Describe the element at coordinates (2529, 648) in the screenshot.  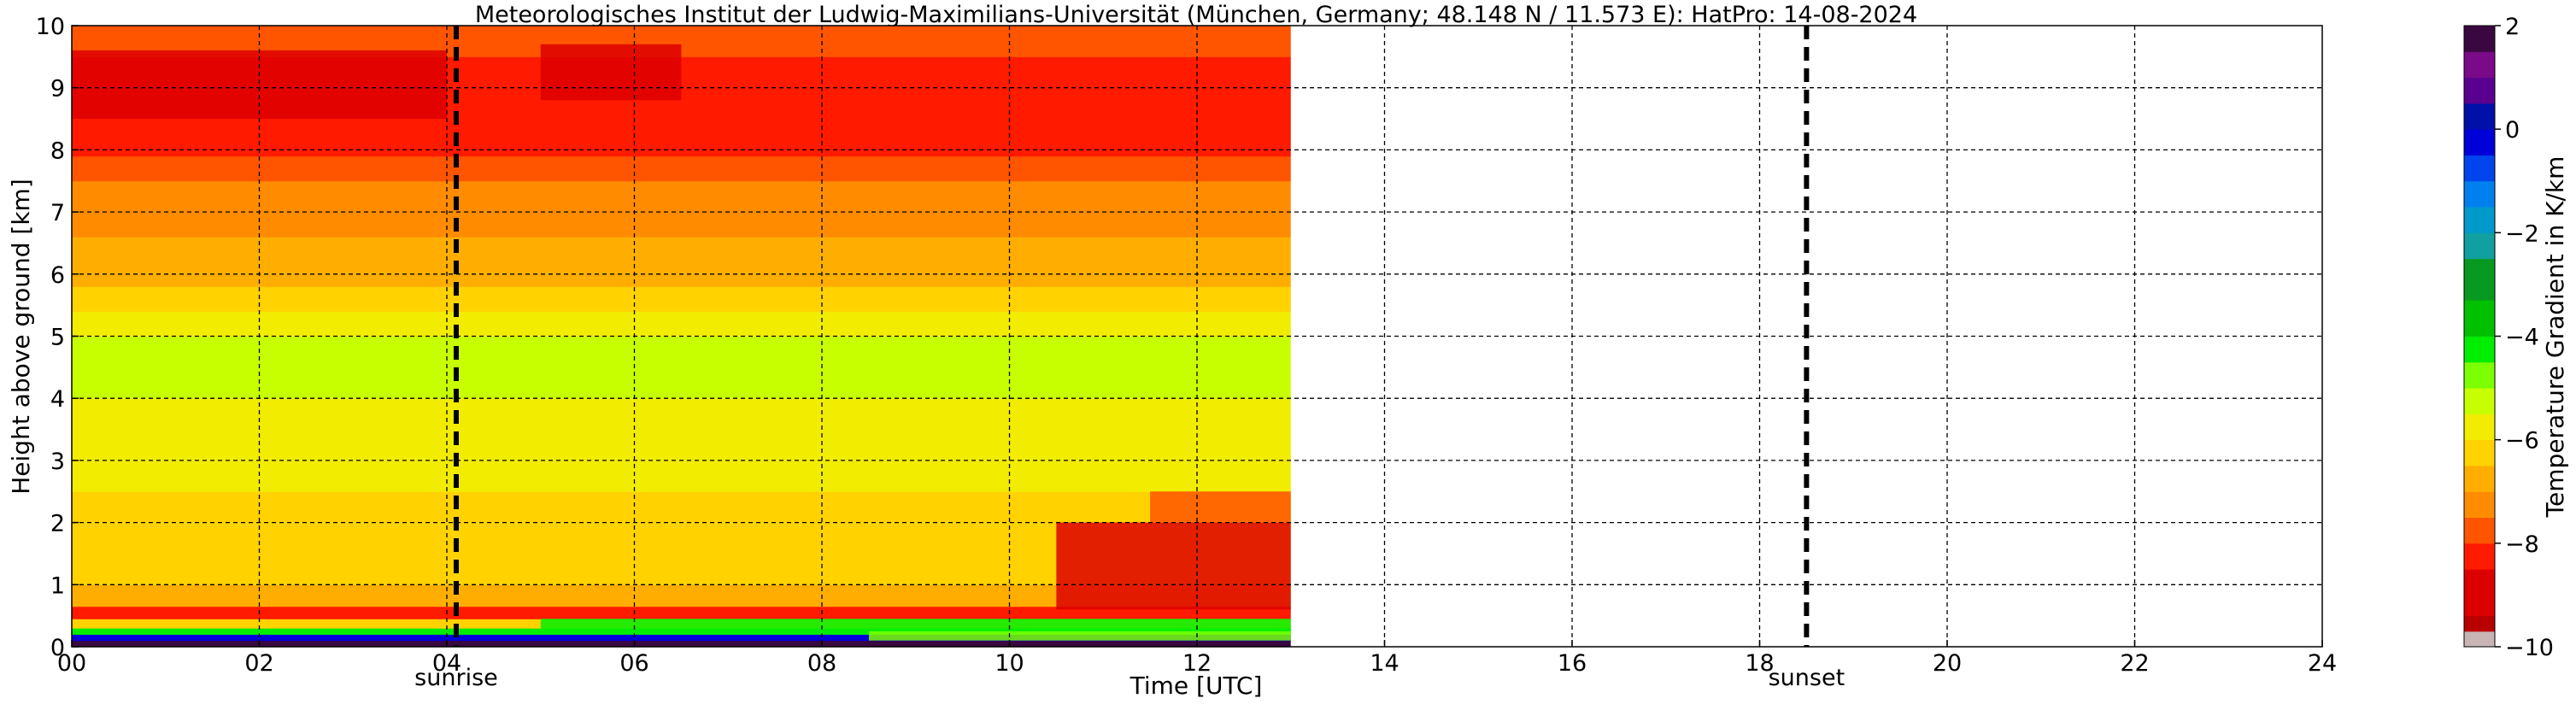
I see `colorbar-tick-label: −10` at that location.